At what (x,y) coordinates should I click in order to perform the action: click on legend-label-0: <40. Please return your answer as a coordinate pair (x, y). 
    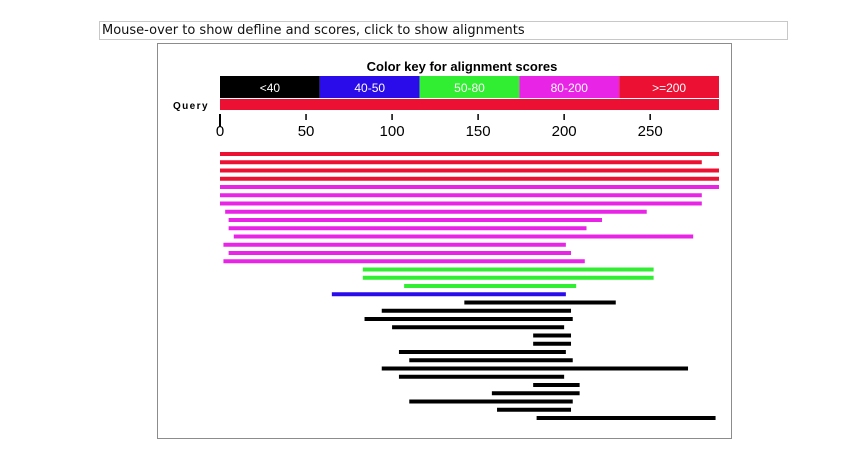
    Looking at the image, I should click on (270, 88).